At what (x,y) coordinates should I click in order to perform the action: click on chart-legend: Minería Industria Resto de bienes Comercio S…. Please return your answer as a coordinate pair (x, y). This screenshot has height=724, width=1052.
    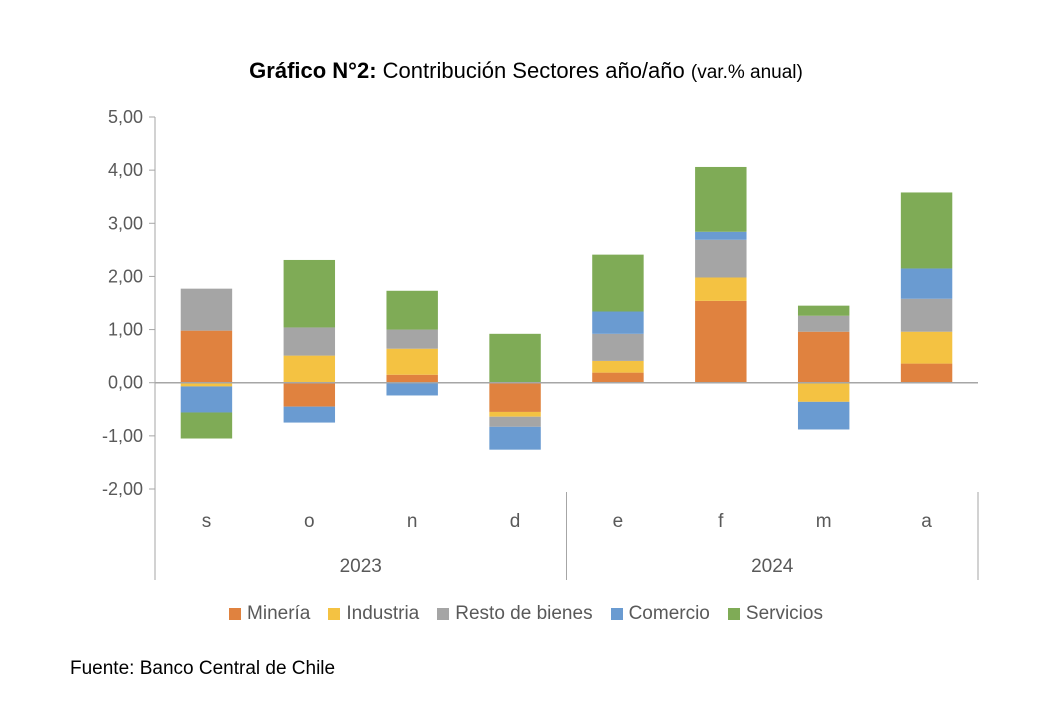
    Looking at the image, I should click on (526, 614).